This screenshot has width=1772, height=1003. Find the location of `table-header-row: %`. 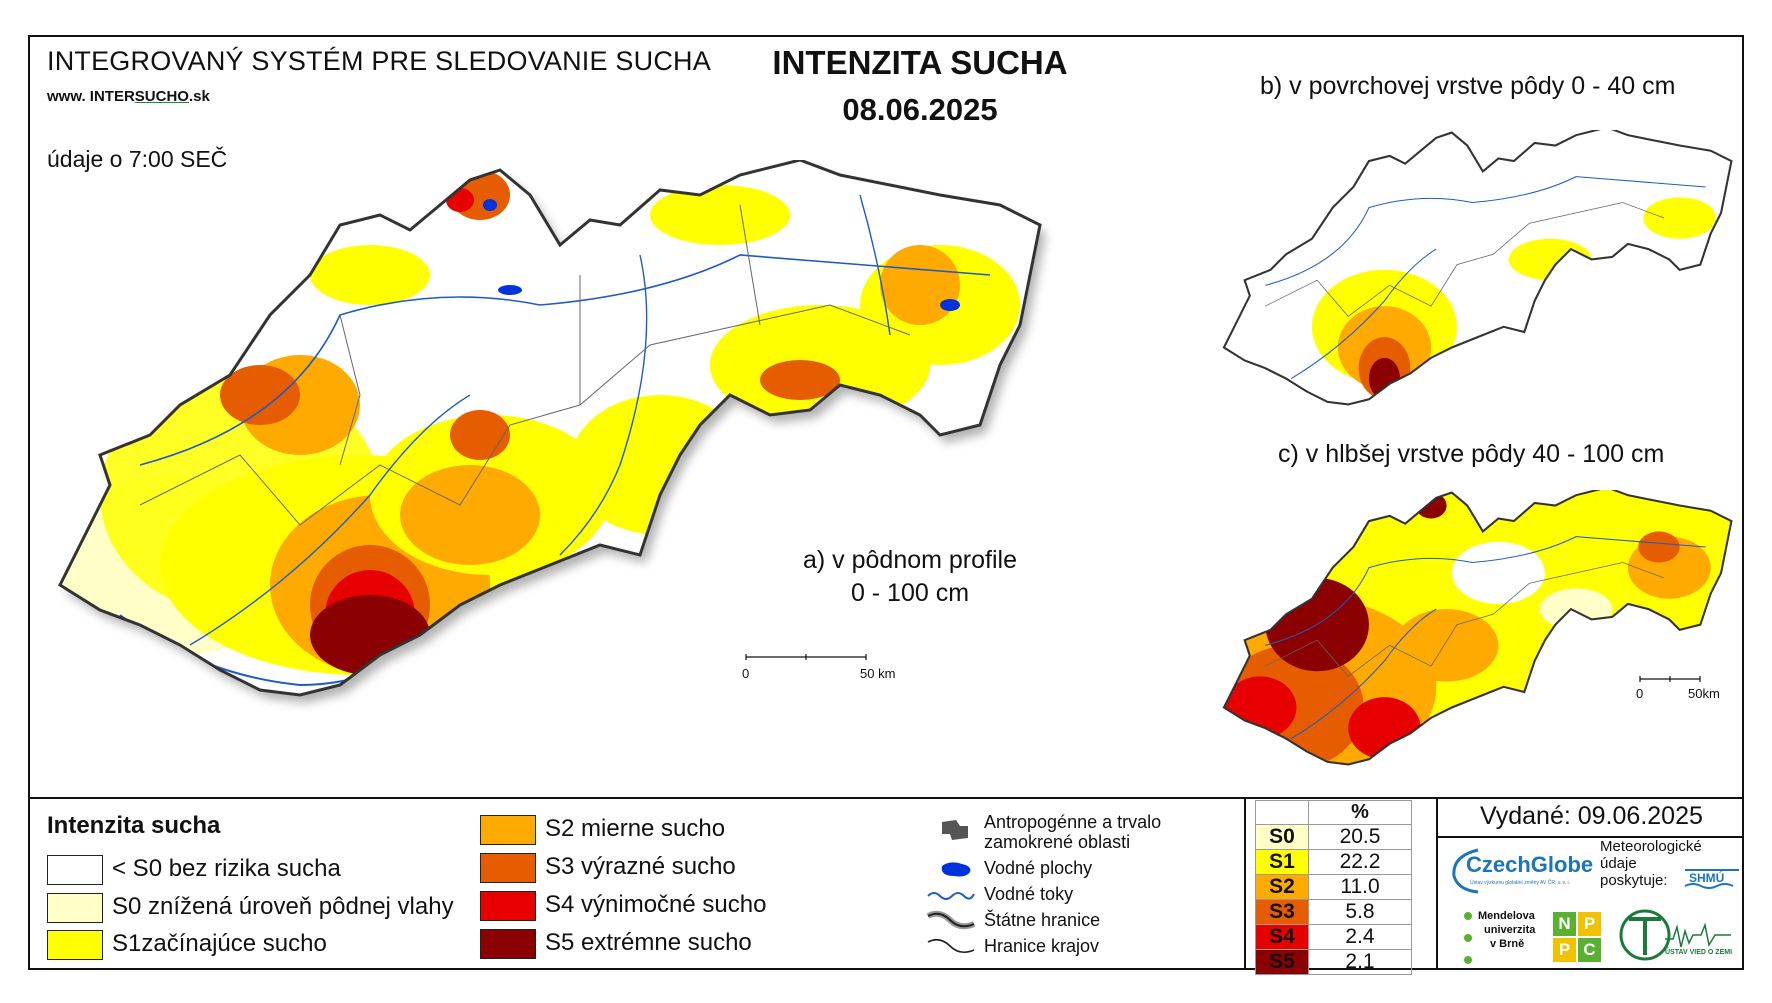

table-header-row: % is located at coordinates (1333, 812).